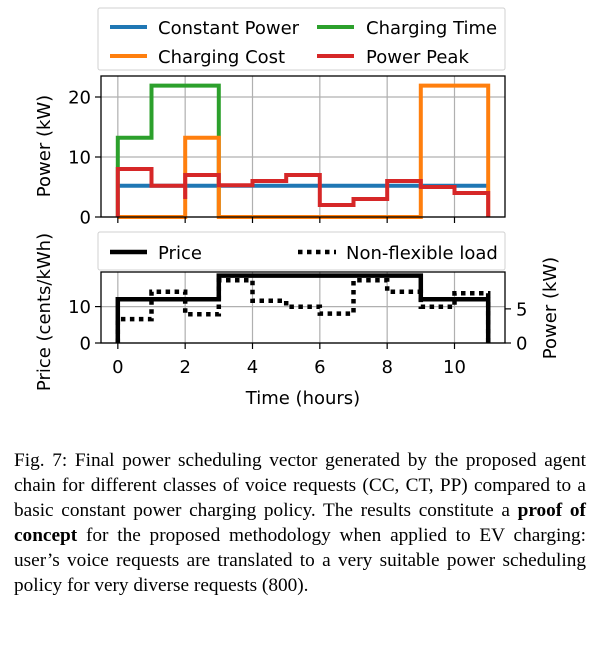  I want to click on ytick-label: 20, so click(79, 98).